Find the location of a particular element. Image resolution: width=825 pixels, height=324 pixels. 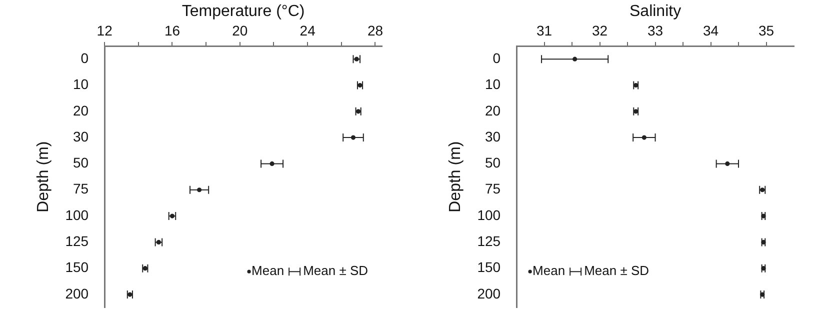

x-tick-label: 34 is located at coordinates (710, 30).